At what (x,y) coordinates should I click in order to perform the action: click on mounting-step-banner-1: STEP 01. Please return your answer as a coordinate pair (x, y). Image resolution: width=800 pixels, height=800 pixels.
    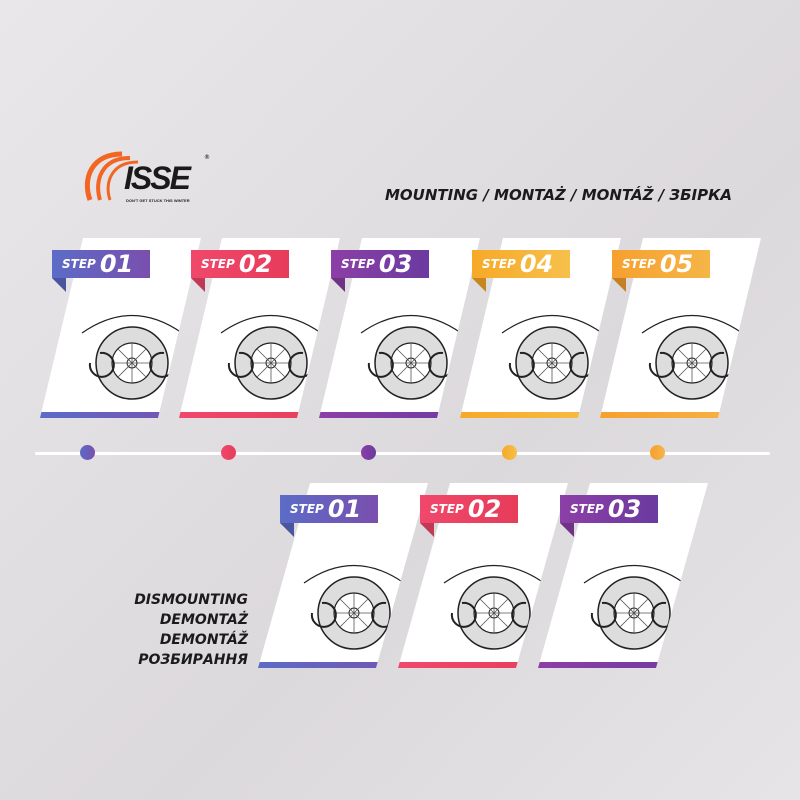
    Looking at the image, I should click on (101, 264).